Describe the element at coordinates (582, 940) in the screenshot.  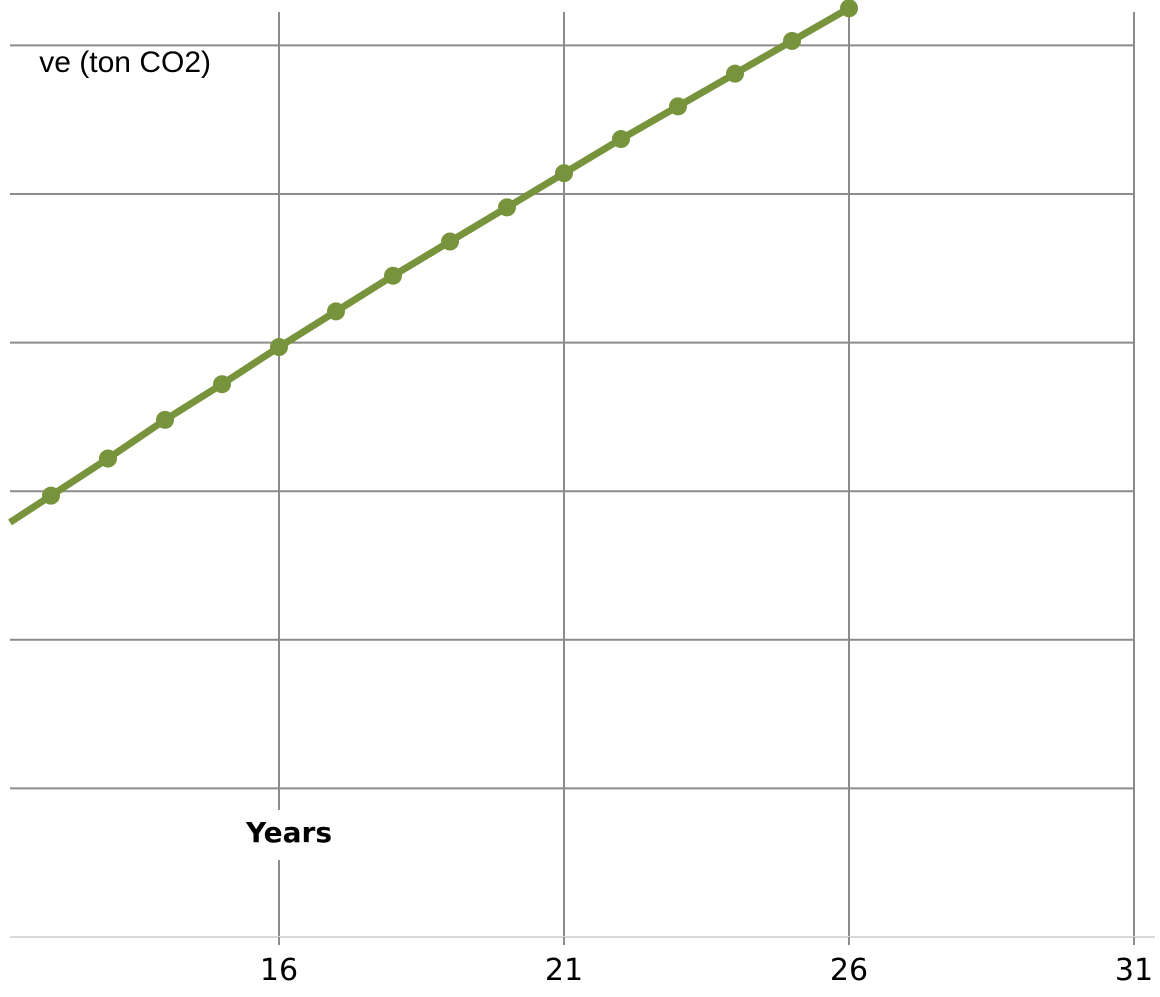
I see `axes` at that location.